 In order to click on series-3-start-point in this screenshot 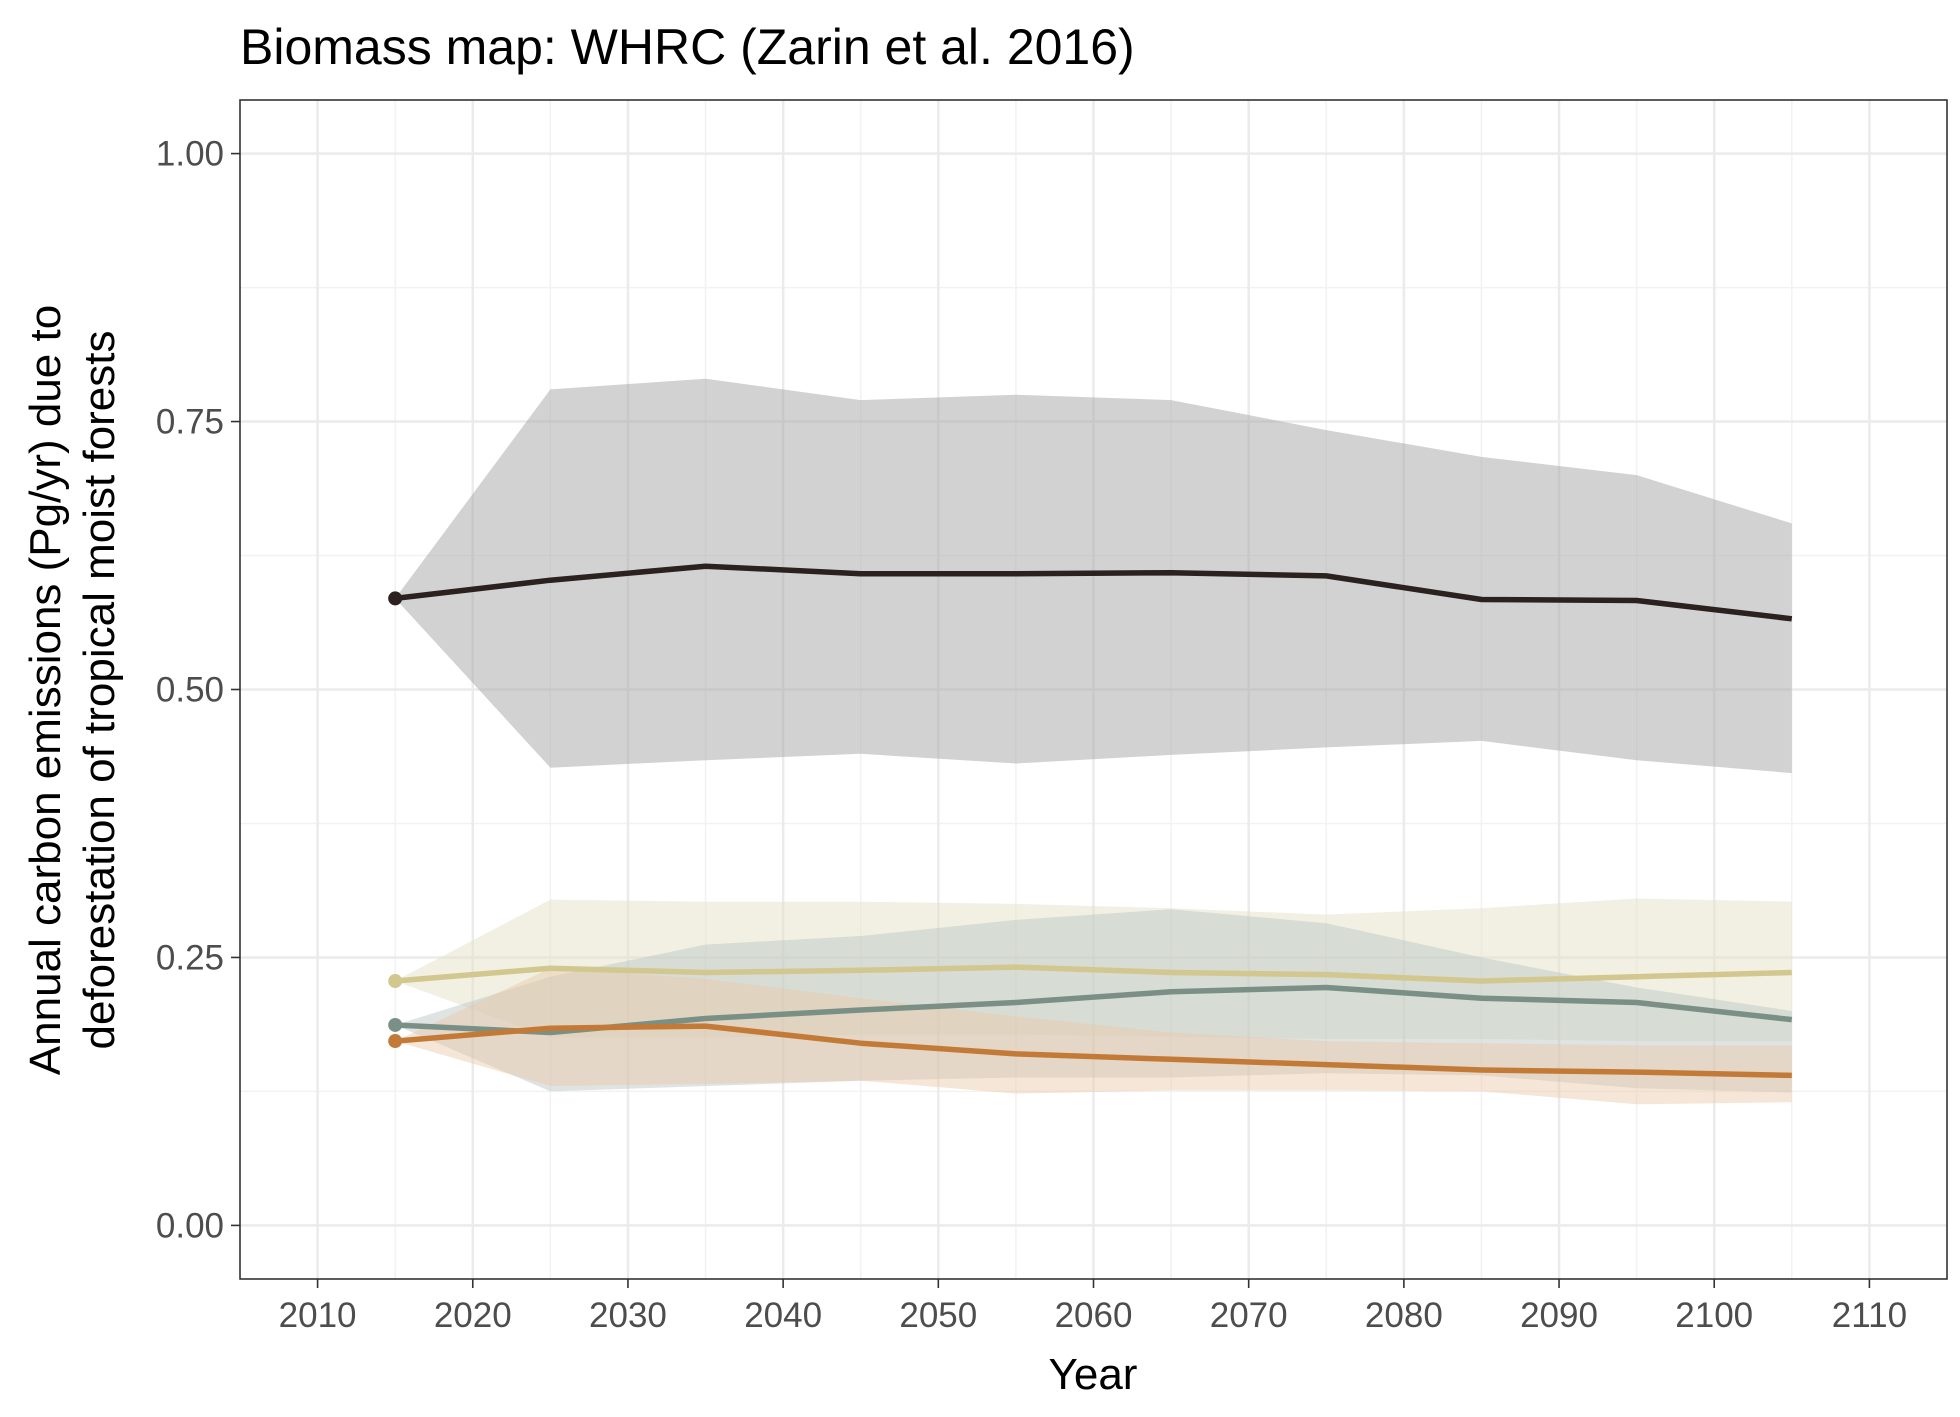, I will do `click(395, 1024)`.